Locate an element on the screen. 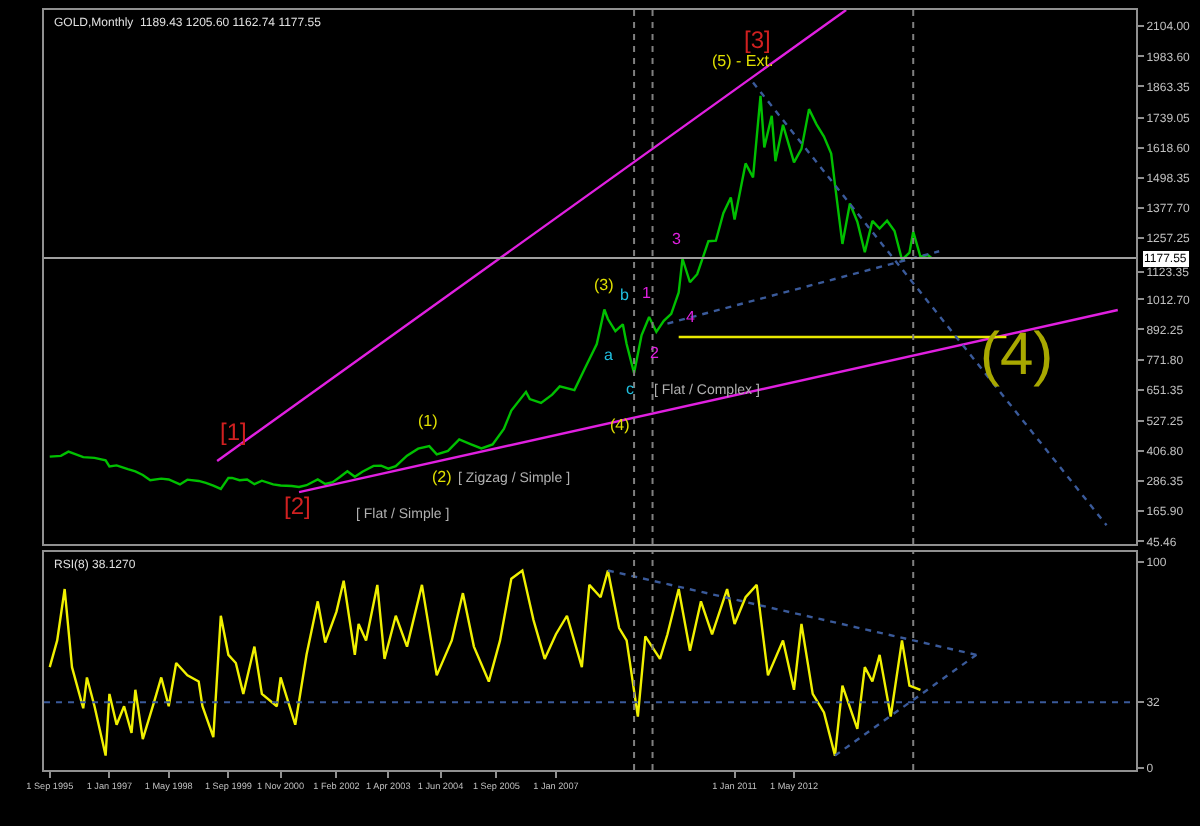  annotation: (2) is located at coordinates (442, 477).